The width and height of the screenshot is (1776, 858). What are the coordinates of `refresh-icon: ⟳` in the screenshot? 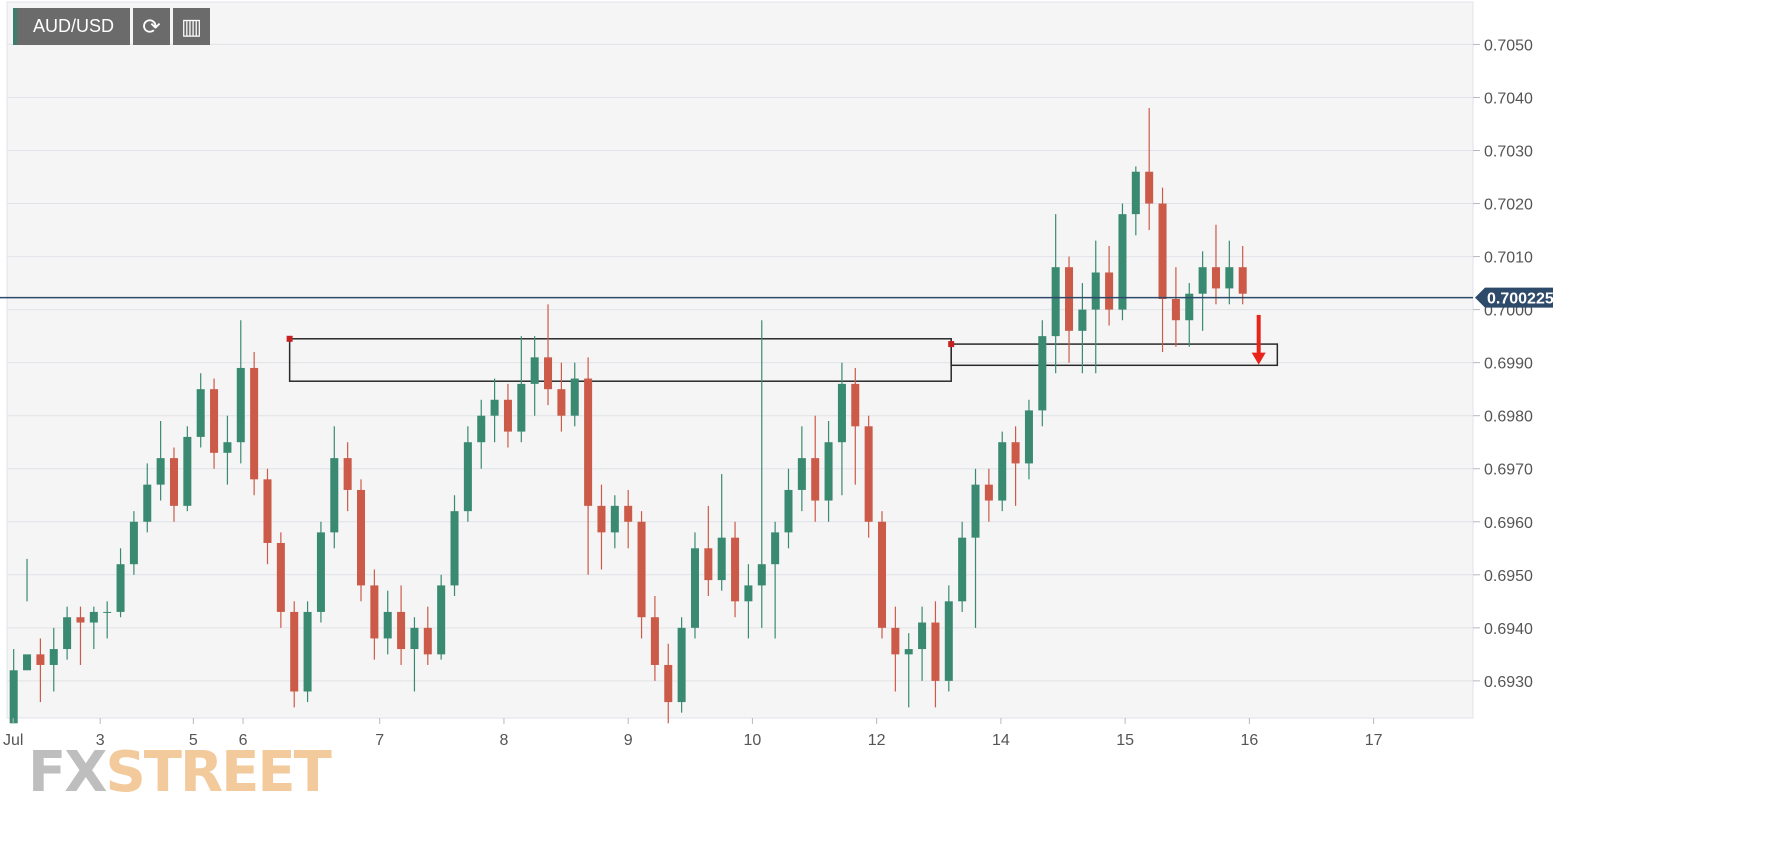 It's located at (152, 26).